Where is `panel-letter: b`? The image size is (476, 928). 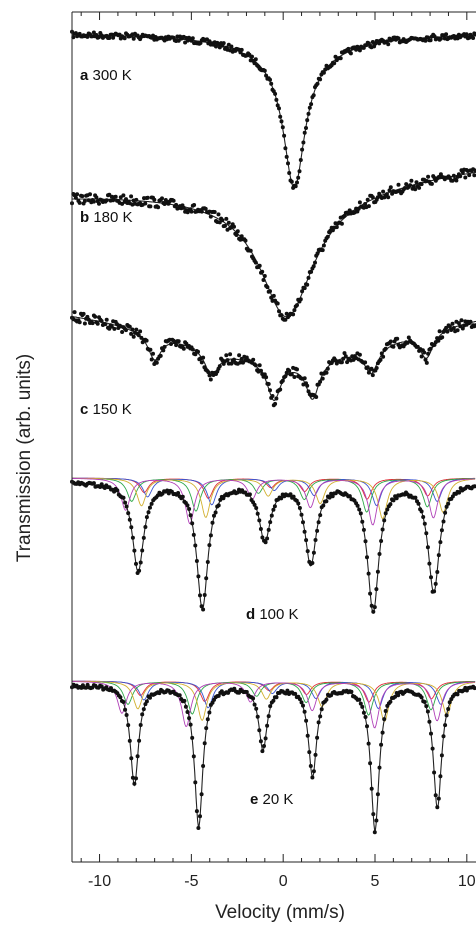
panel-letter: b is located at coordinates (84, 217).